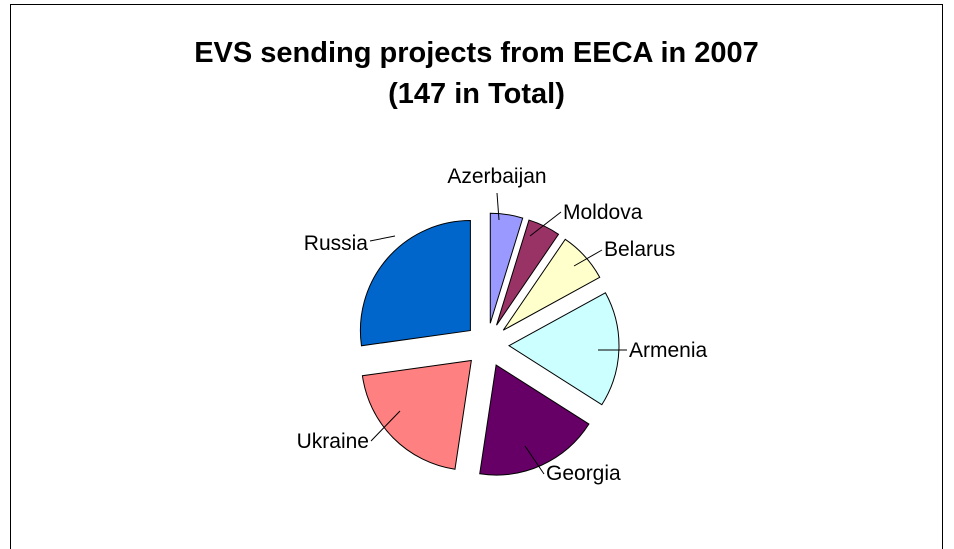 Image resolution: width=954 pixels, height=549 pixels. Describe the element at coordinates (583, 473) in the screenshot. I see `slice-label-georgia: Georgia` at that location.